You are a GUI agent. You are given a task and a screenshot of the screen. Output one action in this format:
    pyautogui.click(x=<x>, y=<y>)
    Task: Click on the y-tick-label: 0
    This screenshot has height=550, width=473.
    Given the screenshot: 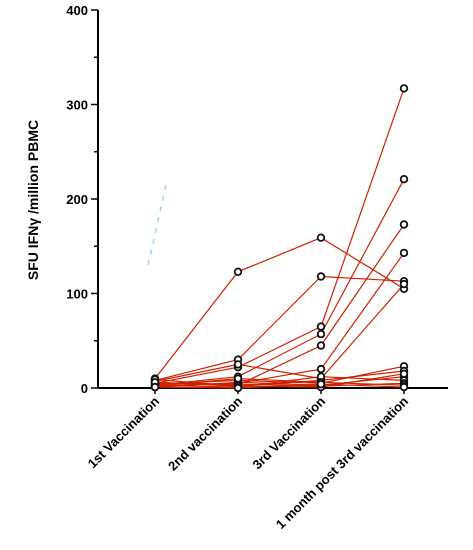 What is the action you would take?
    pyautogui.click(x=84, y=388)
    